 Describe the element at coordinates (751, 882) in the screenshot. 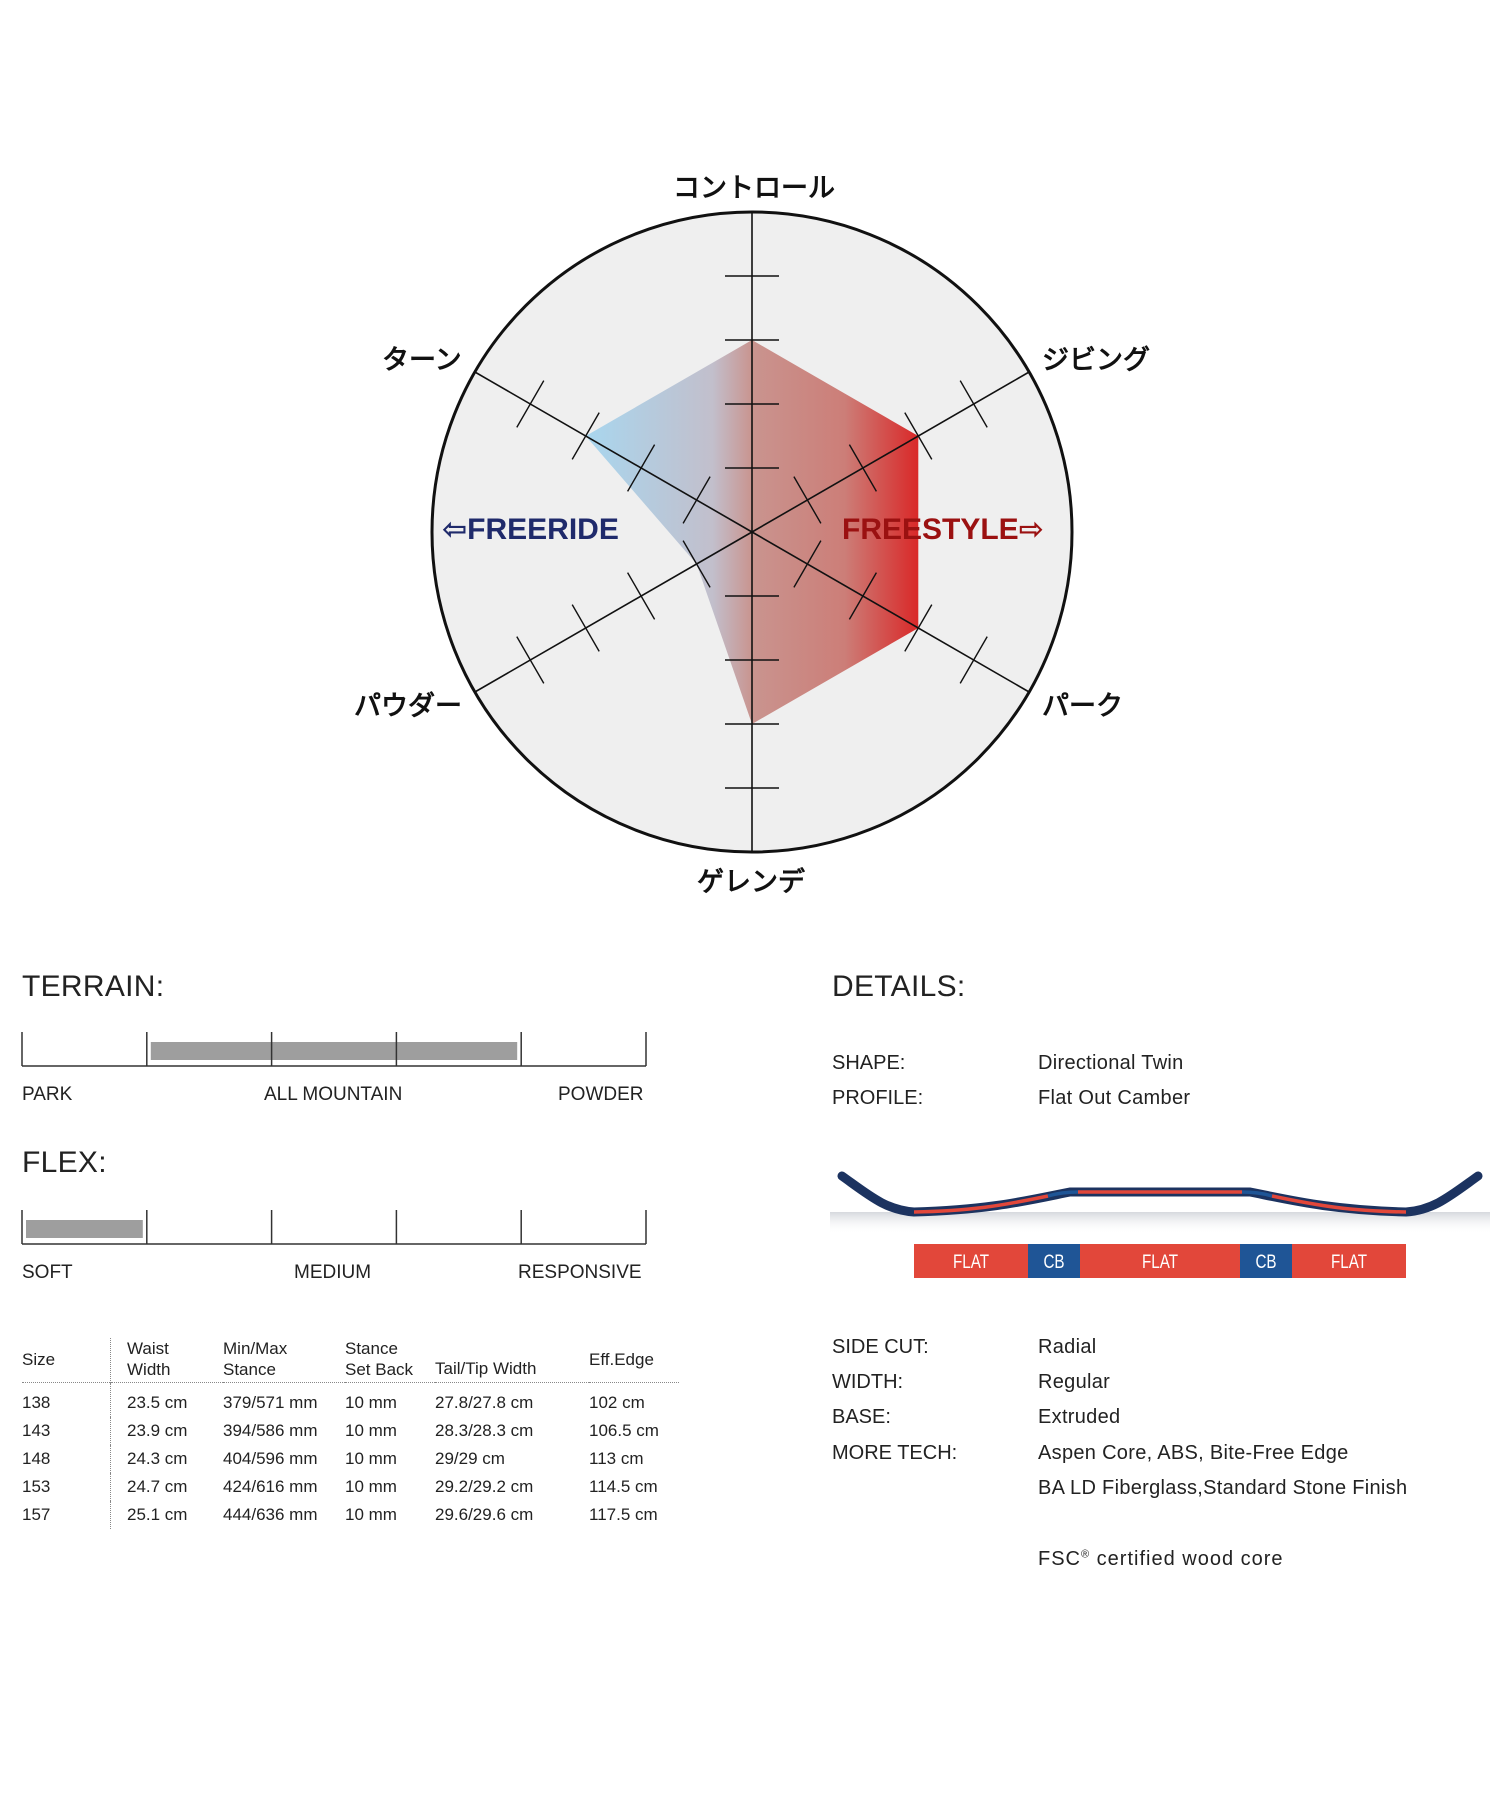

I see `axis-label-groomer: ゲレンデ` at that location.